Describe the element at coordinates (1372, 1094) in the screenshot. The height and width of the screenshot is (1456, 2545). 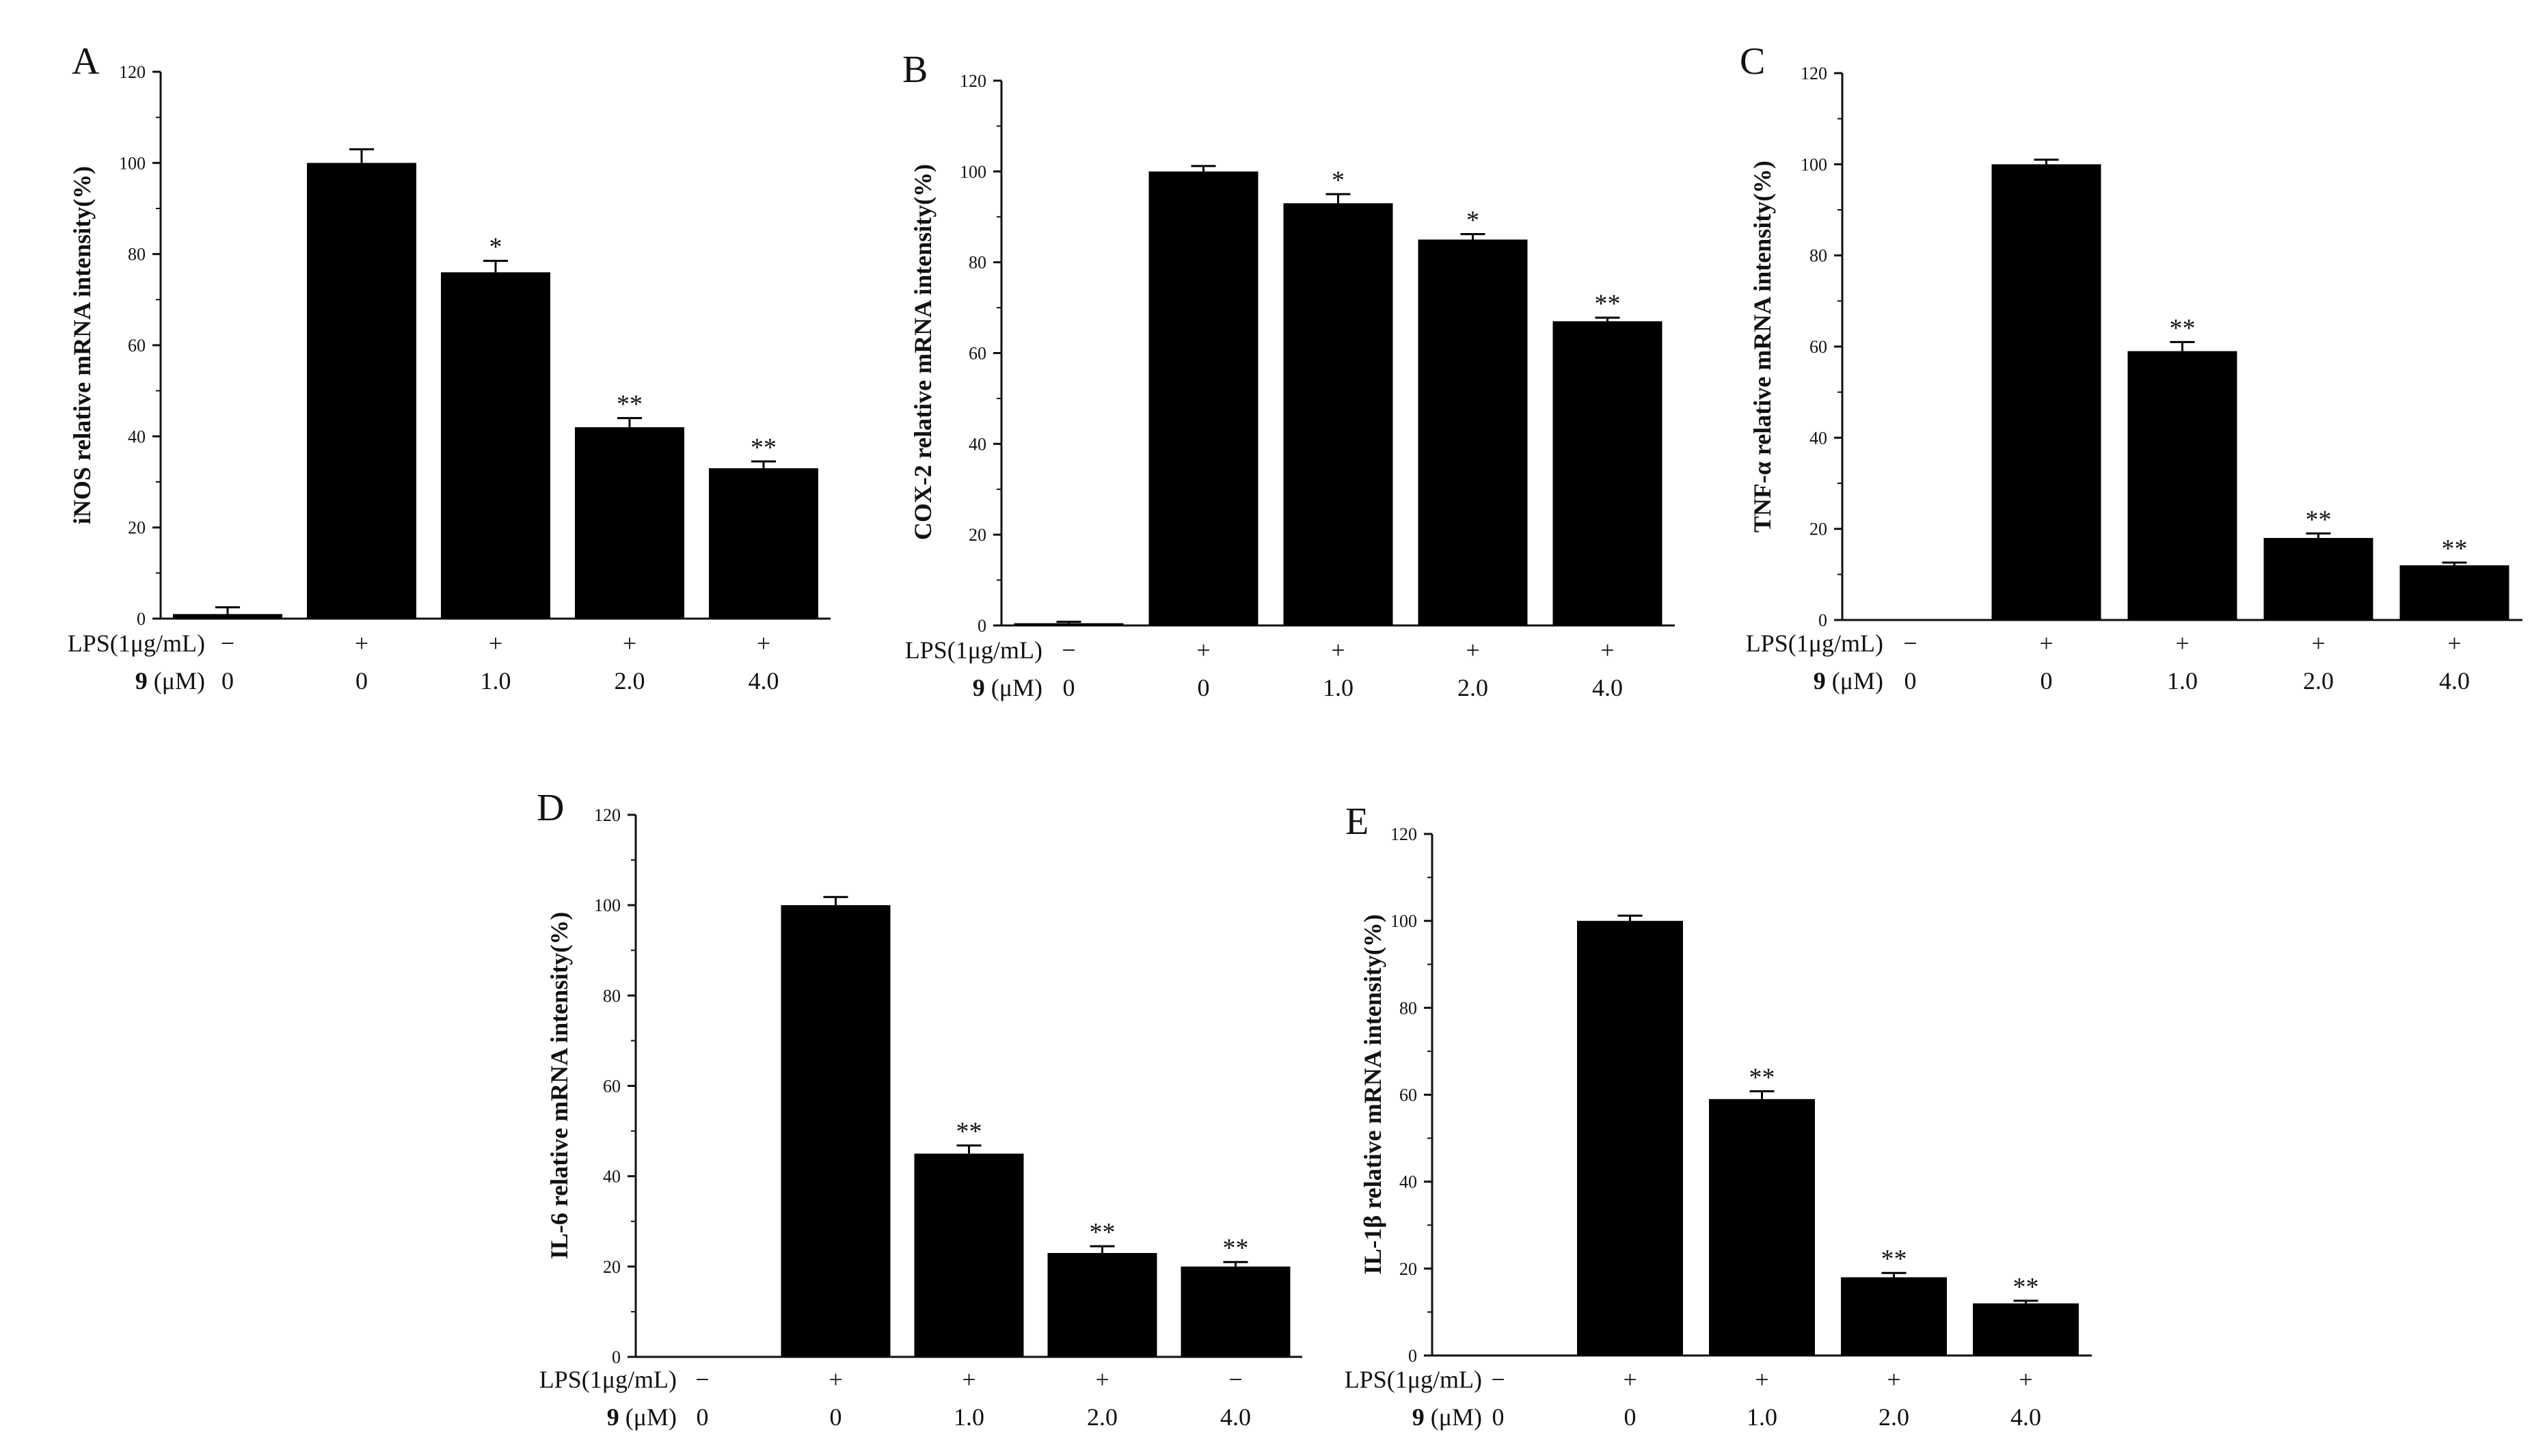
I see `y-axis-label: IL-1β relative mRNA intensity(%)` at that location.